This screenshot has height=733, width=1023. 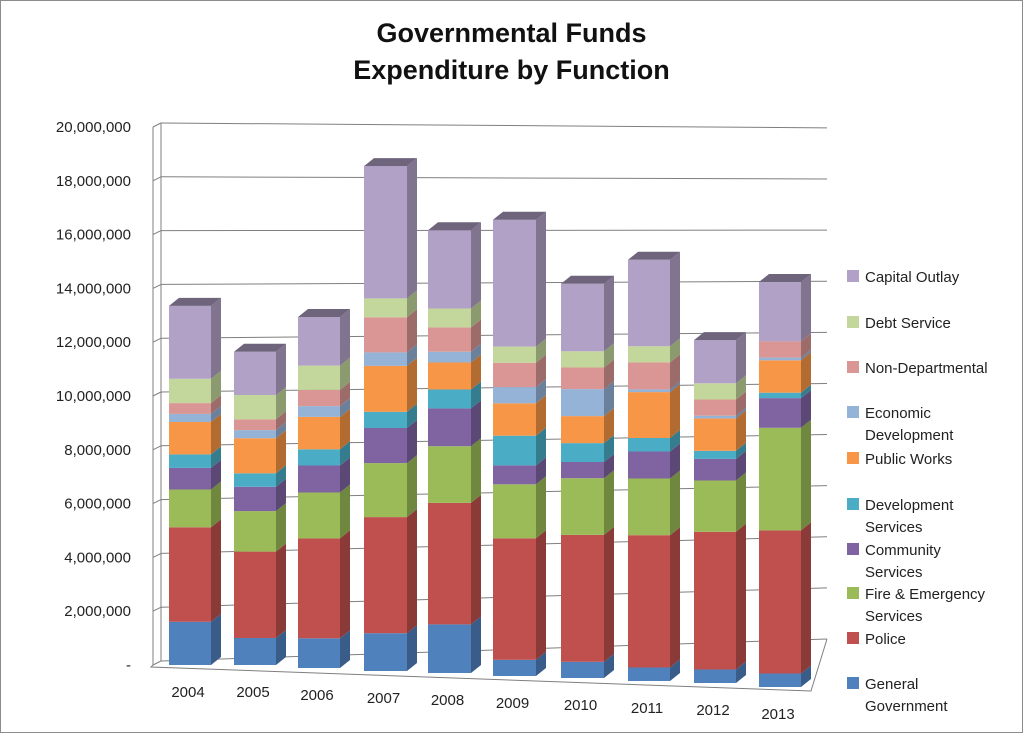 I want to click on bar-2008-community-services, so click(x=454, y=423).